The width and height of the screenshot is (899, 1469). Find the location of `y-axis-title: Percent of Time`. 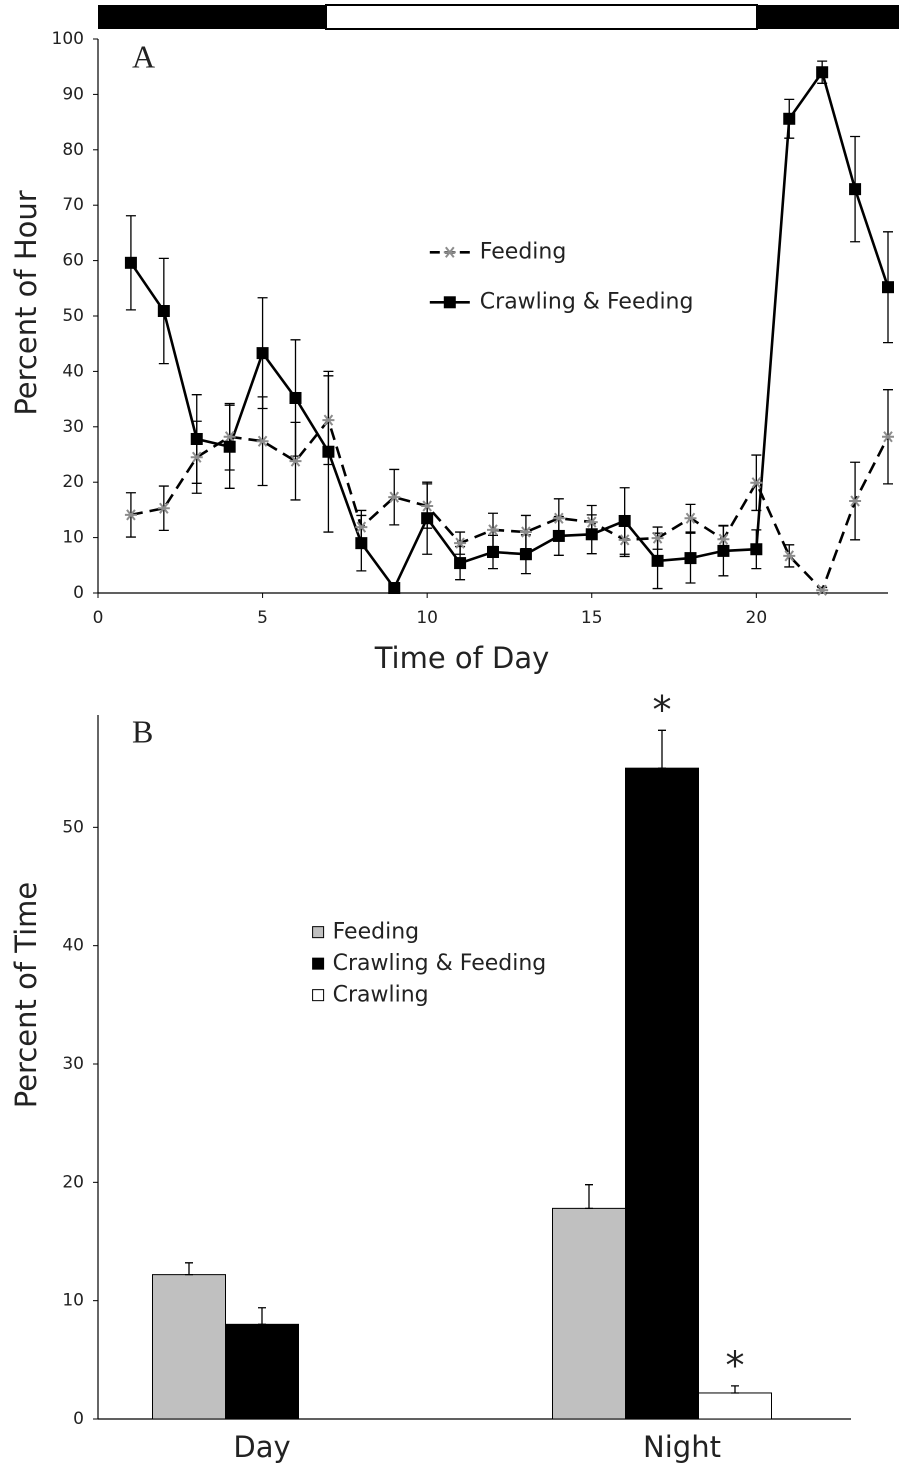

y-axis-title: Percent of Time is located at coordinates (26, 995).